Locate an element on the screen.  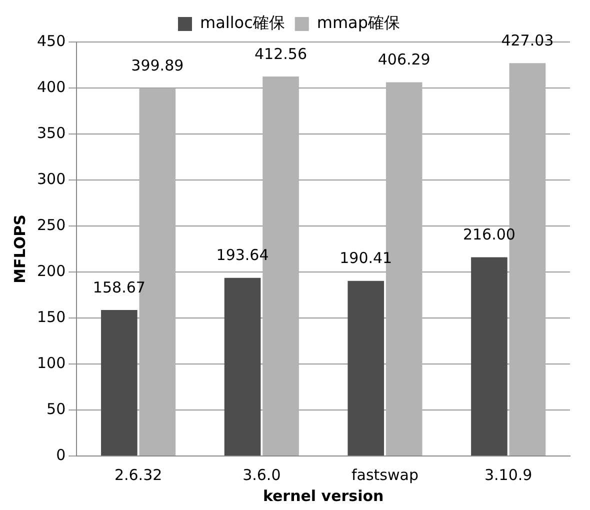
x-tick-label: 3.10.9 is located at coordinates (508, 475).